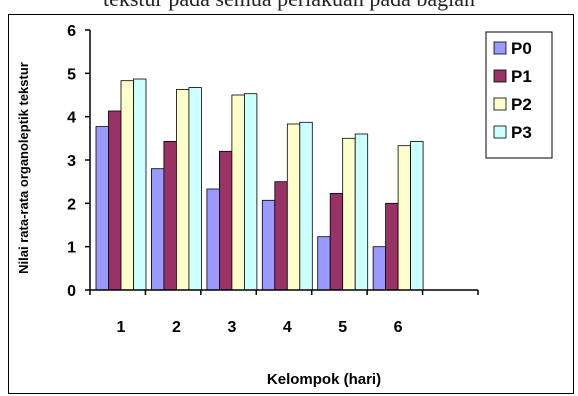 Image resolution: width=578 pixels, height=396 pixels. Describe the element at coordinates (287, 327) in the screenshot. I see `x-tick-label-4: 4` at that location.